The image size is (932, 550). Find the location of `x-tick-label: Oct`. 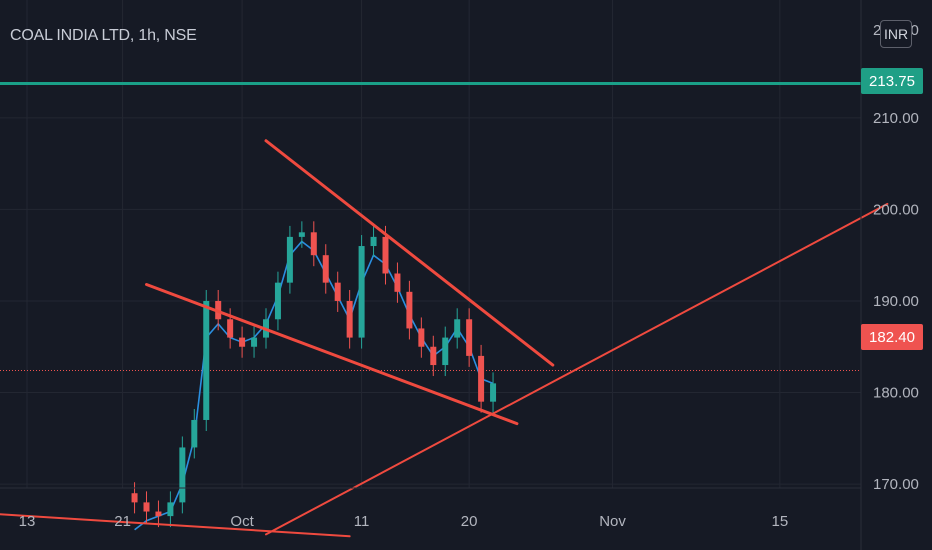

x-tick-label: Oct is located at coordinates (242, 521).